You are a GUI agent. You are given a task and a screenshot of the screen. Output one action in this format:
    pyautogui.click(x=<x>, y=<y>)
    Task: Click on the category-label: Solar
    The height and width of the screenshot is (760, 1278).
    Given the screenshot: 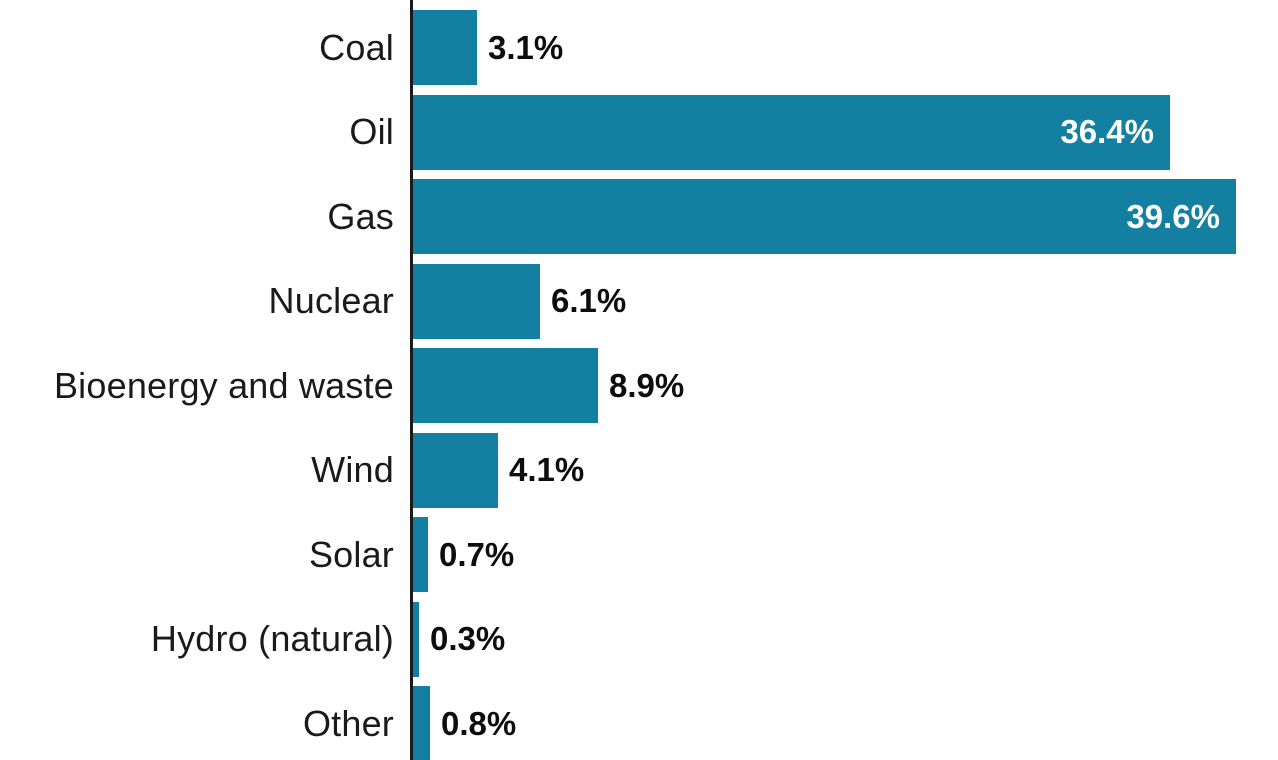 What is the action you would take?
    pyautogui.click(x=351, y=554)
    